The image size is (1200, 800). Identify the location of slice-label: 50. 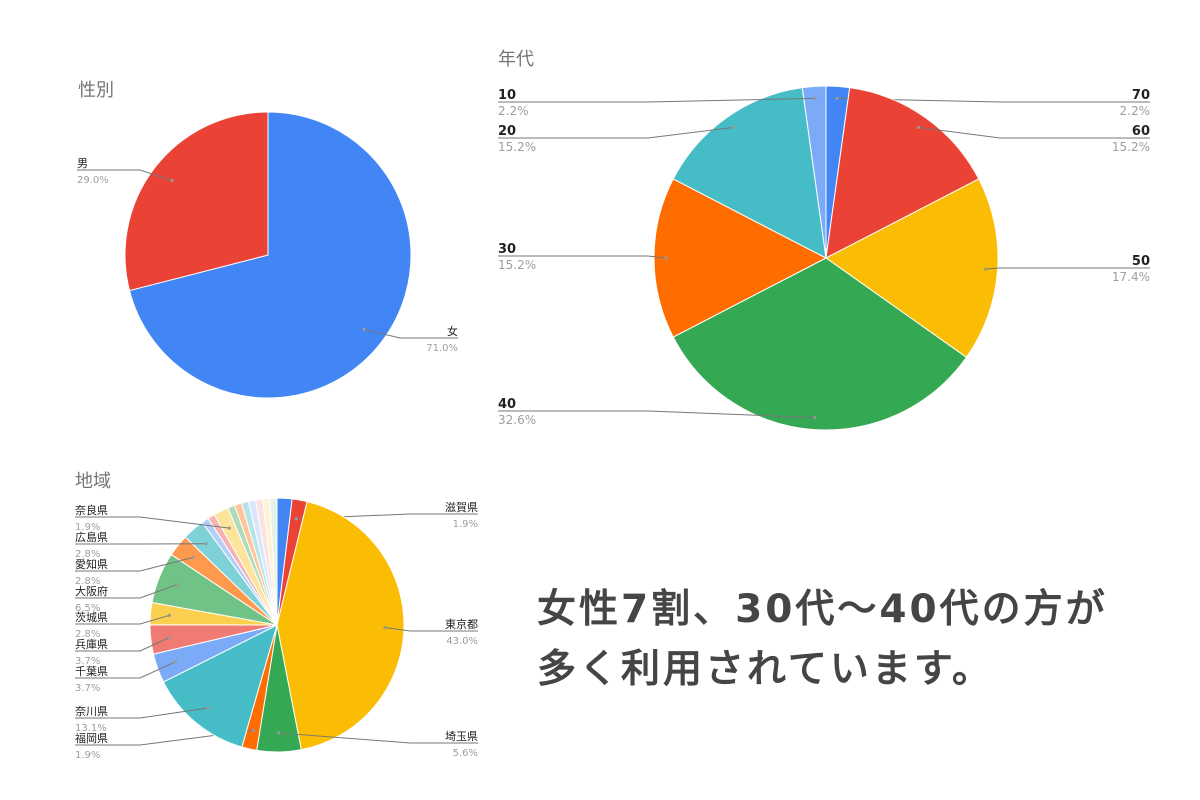
(1141, 261).